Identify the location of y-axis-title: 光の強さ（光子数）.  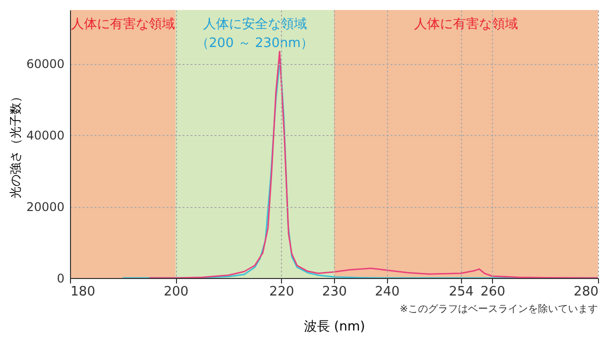
(15, 144).